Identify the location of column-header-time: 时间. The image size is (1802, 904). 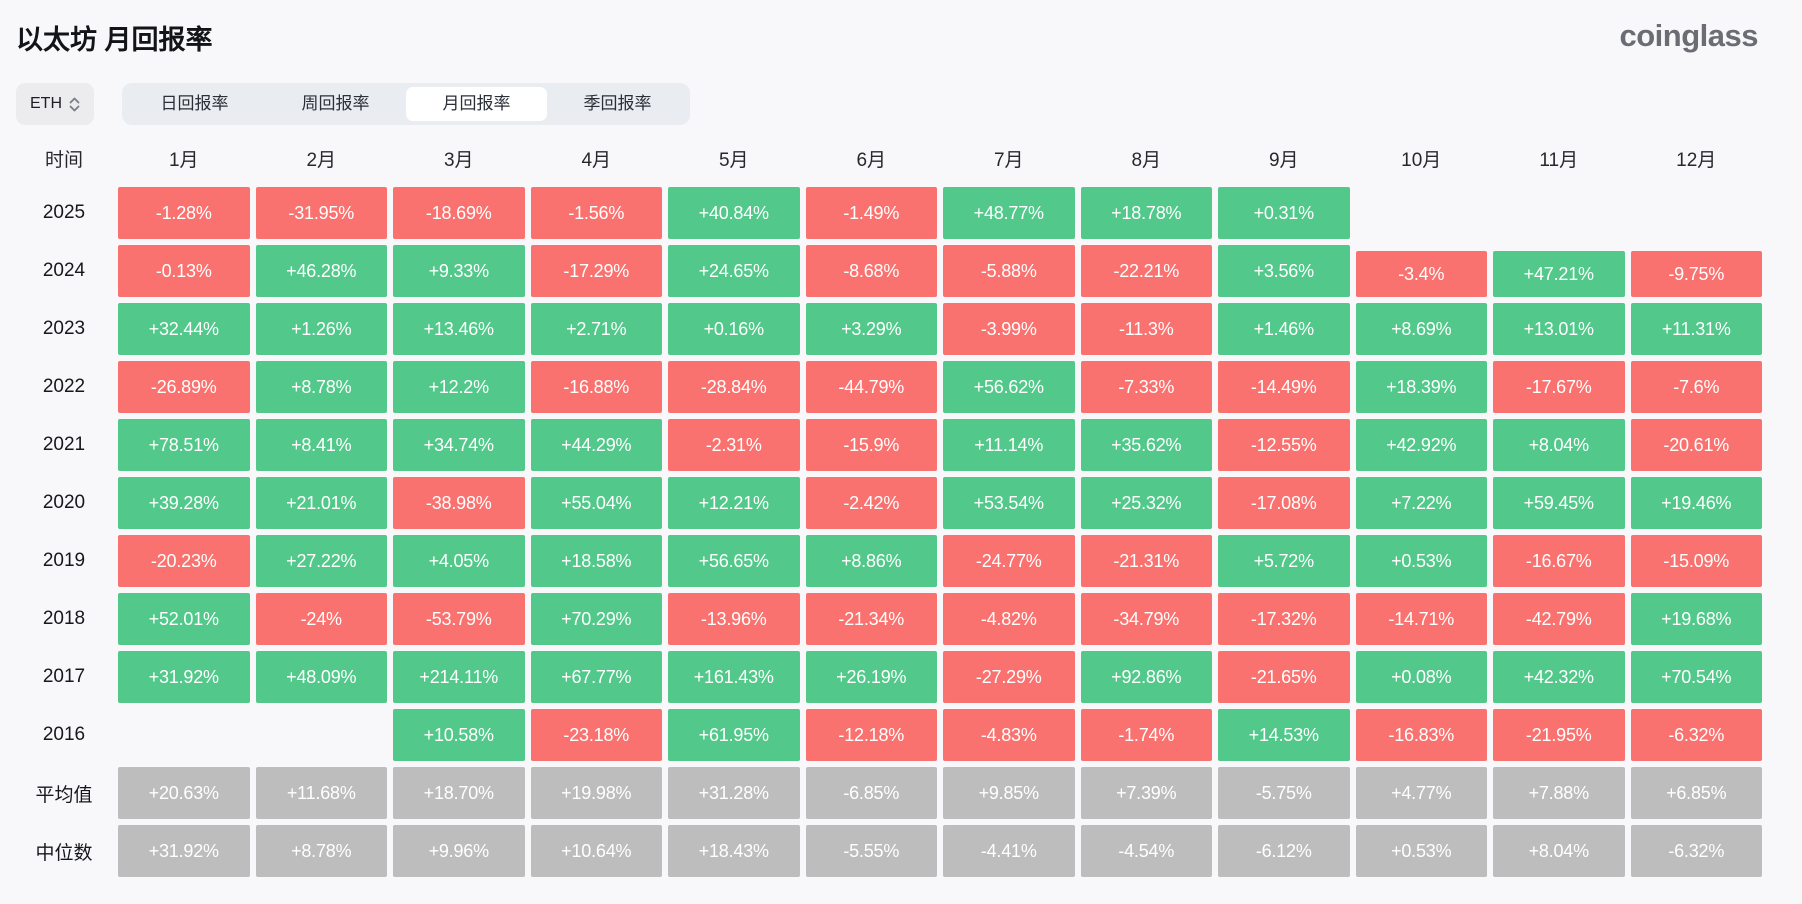
(63, 160).